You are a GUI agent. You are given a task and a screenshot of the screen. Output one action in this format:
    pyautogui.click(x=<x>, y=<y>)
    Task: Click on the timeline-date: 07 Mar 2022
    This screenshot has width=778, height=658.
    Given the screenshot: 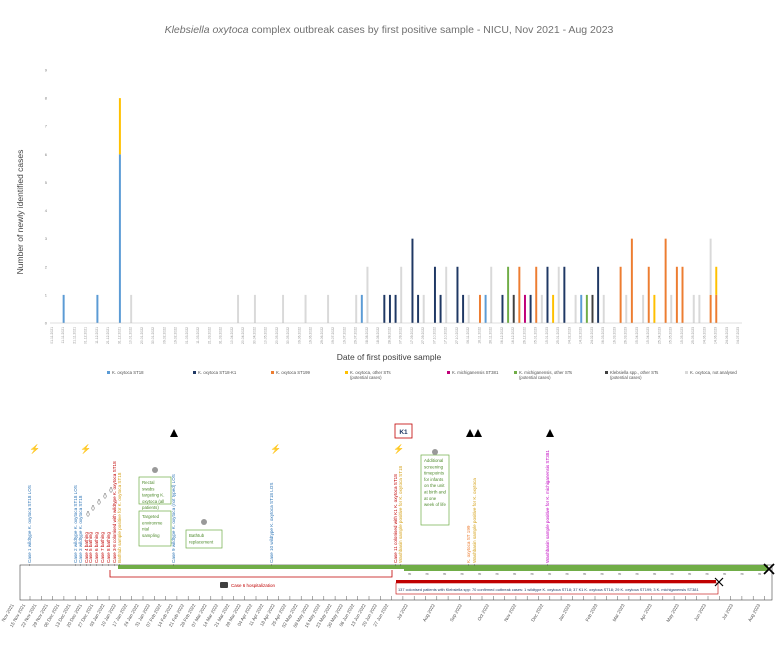 What is the action you would take?
    pyautogui.click(x=199, y=615)
    